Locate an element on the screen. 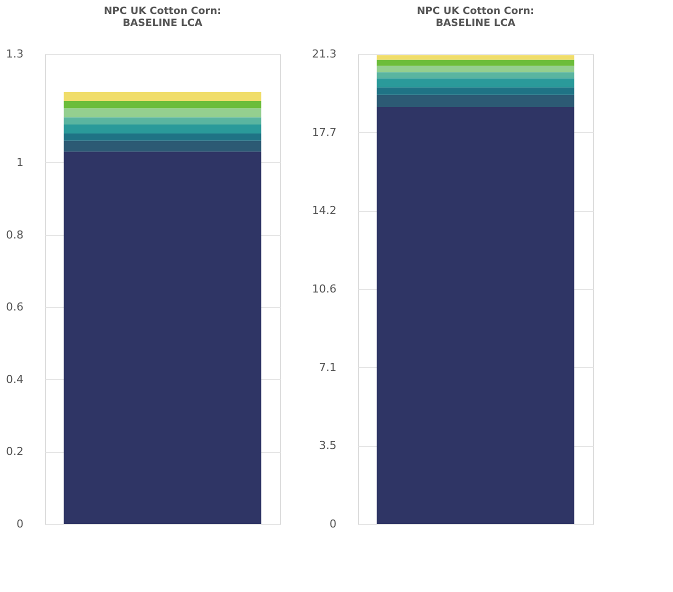 Image resolution: width=673 pixels, height=592 pixels. y-tick-label: 0.4 is located at coordinates (15, 379).